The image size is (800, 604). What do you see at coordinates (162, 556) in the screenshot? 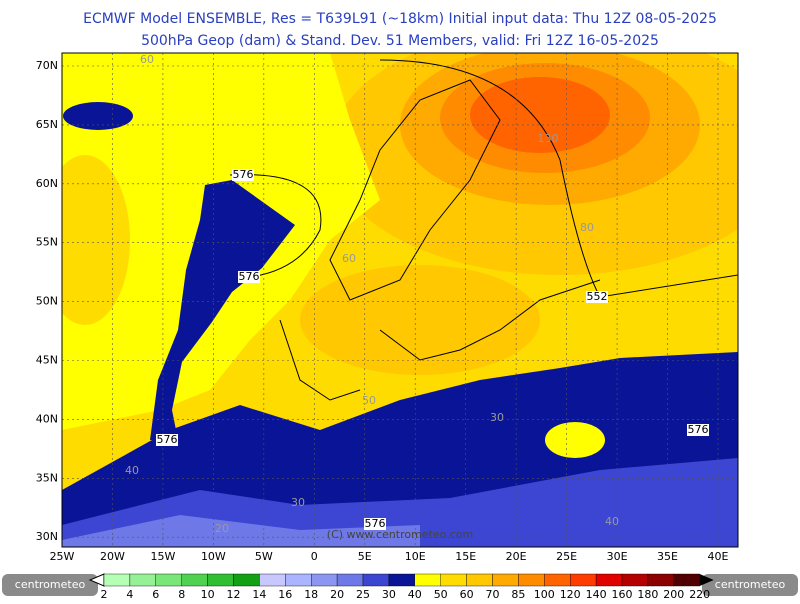
I see `lon-label: 15W` at bounding box center [162, 556].